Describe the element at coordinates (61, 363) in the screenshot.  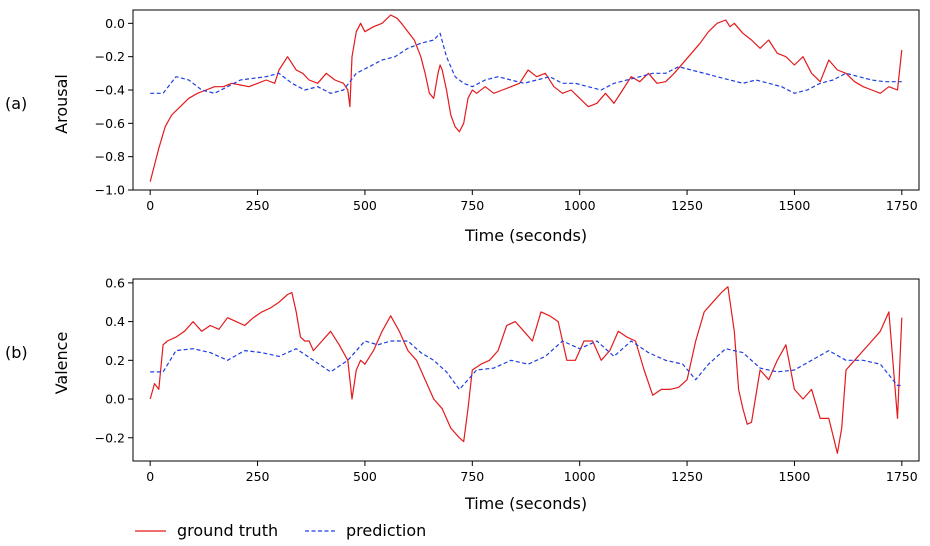
I see `y-axis-label-valence: Valence` at that location.